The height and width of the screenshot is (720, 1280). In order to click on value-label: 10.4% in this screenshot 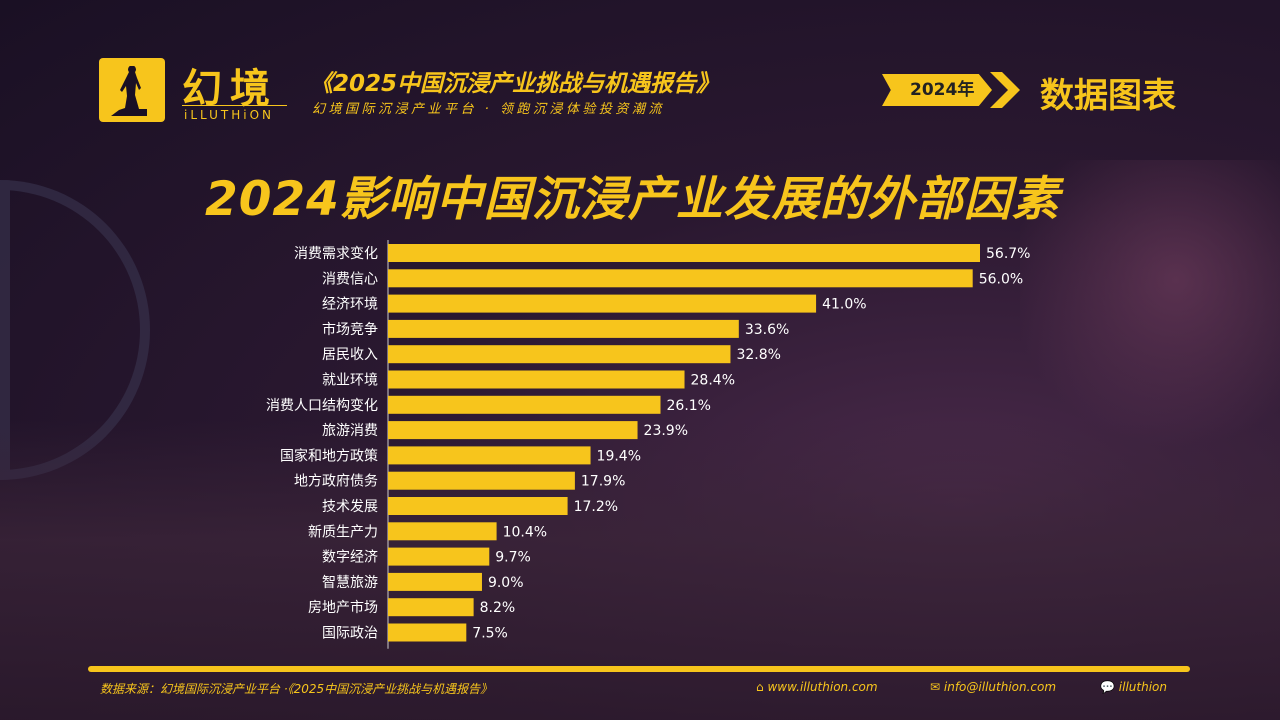, I will do `click(525, 532)`.